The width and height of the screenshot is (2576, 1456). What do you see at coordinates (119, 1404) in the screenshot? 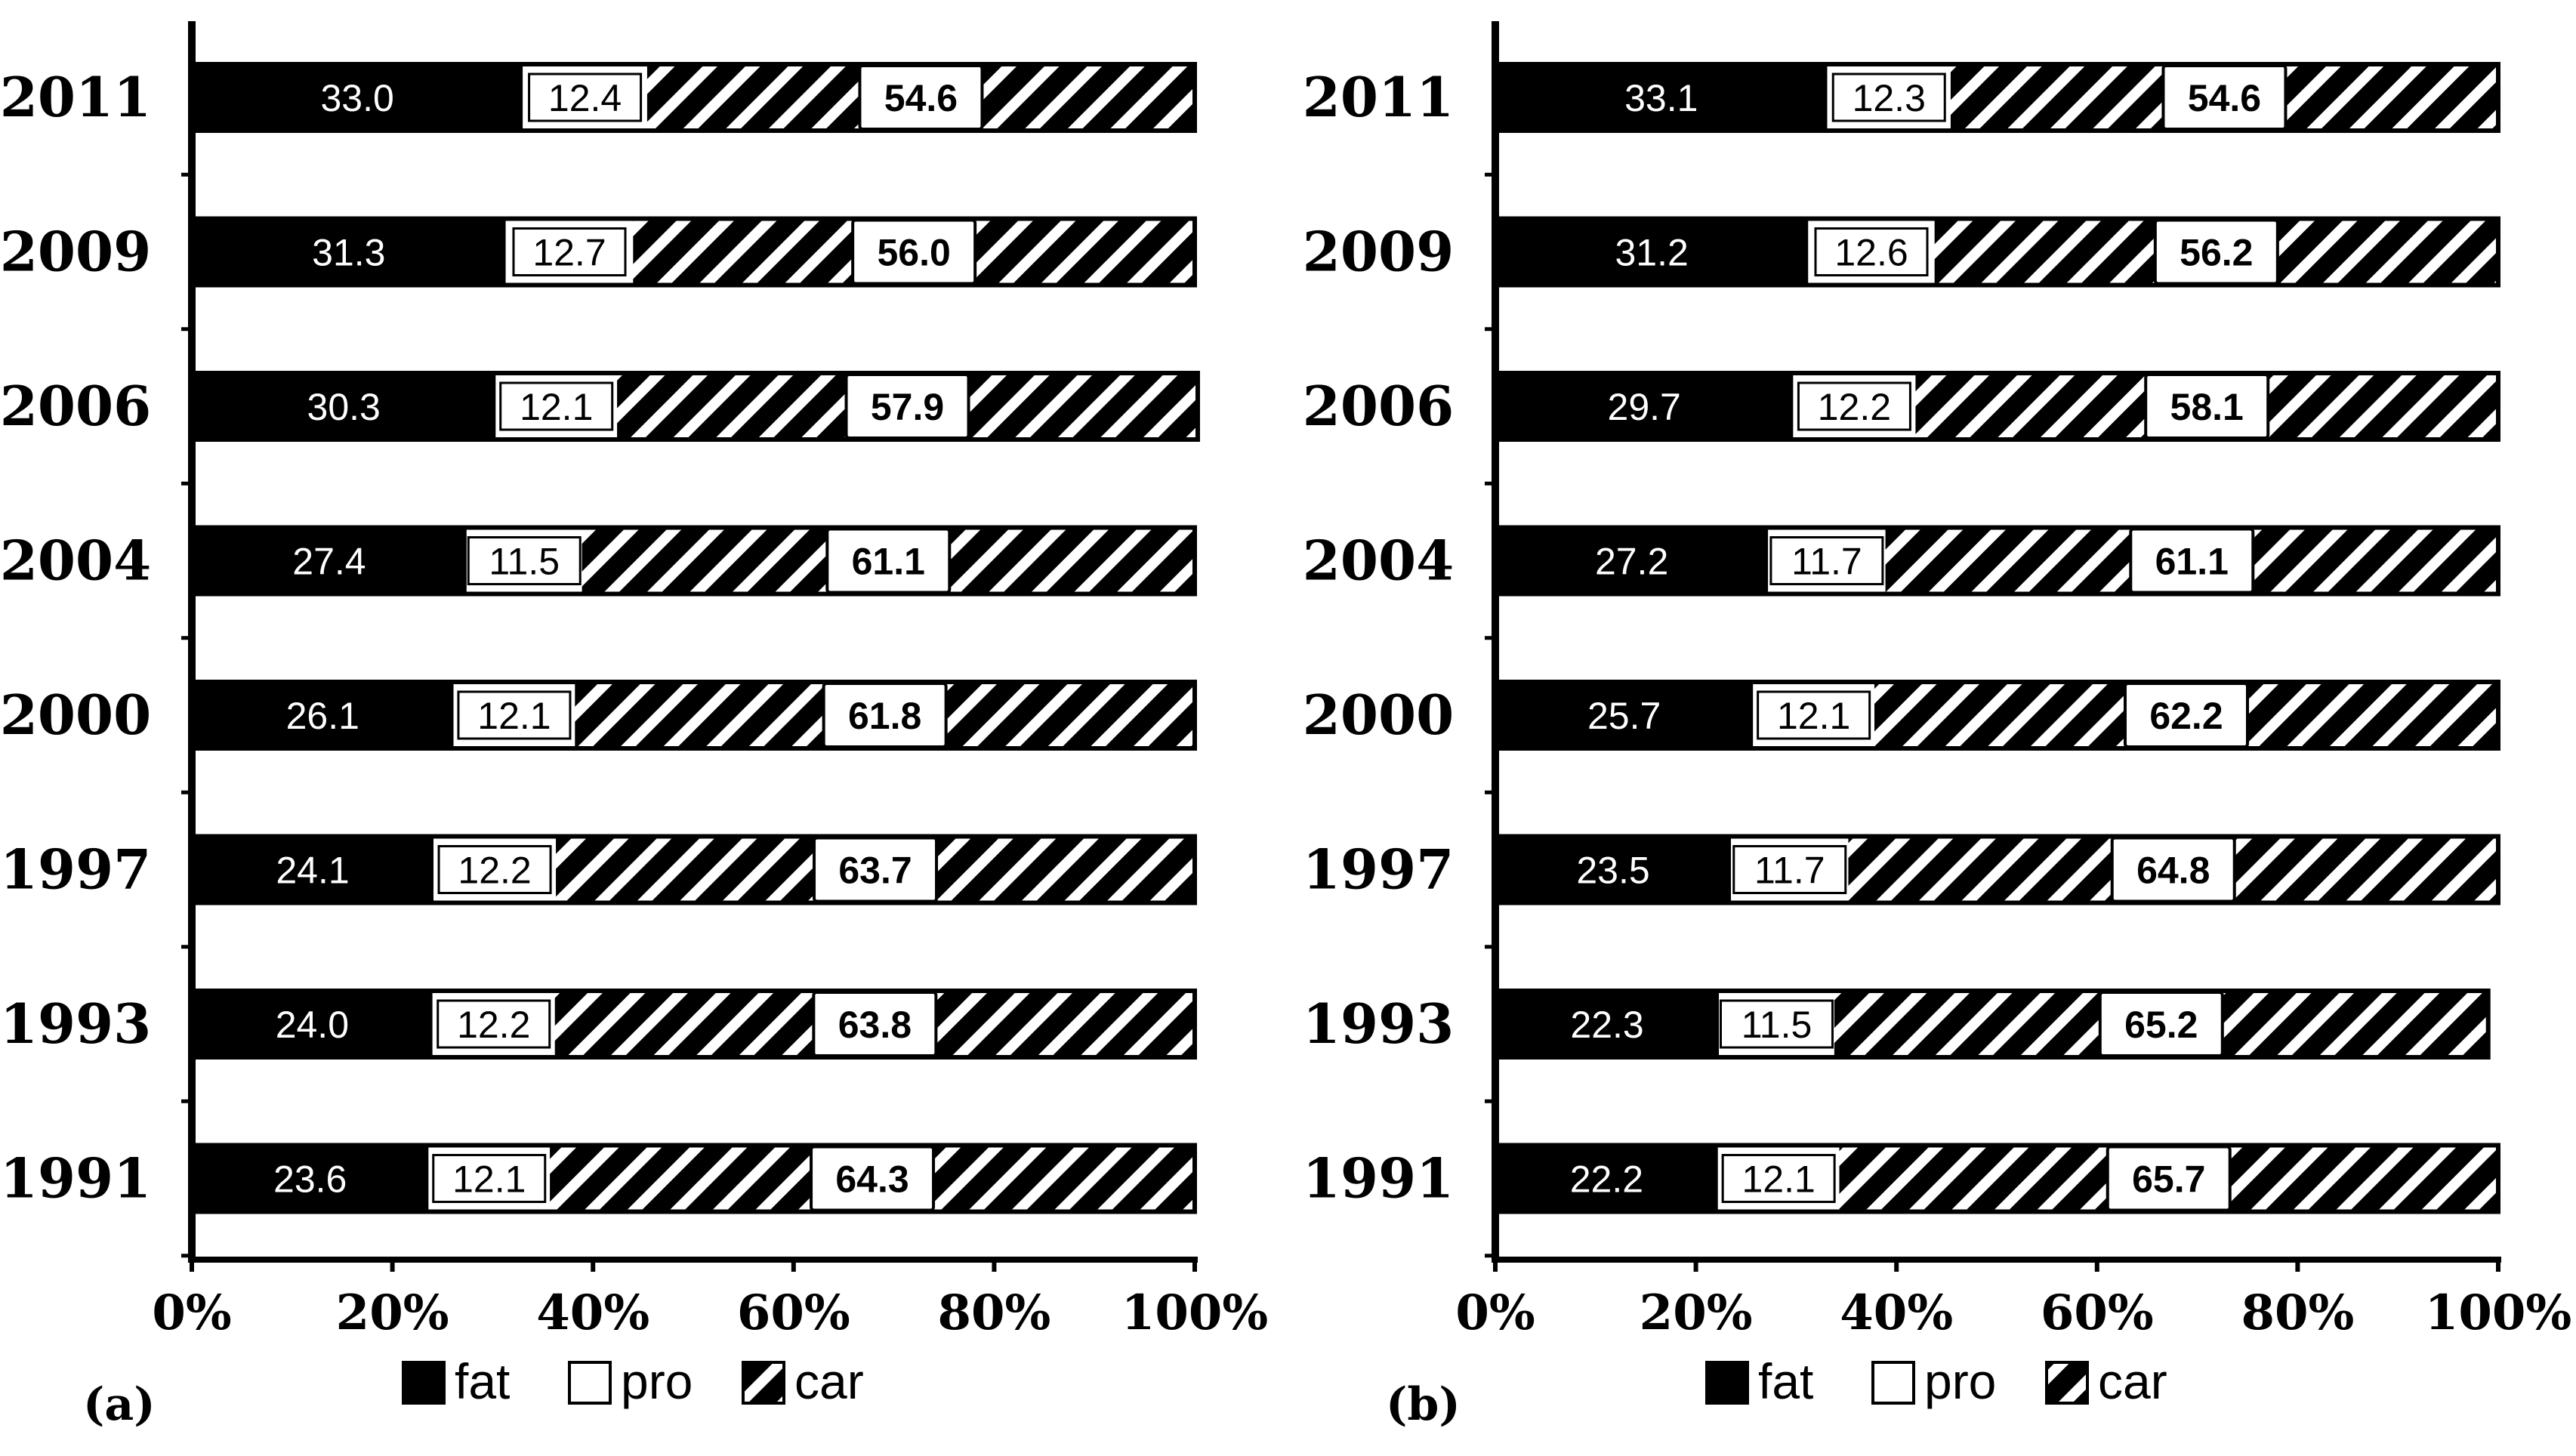
I see `panel-label: (a)` at bounding box center [119, 1404].